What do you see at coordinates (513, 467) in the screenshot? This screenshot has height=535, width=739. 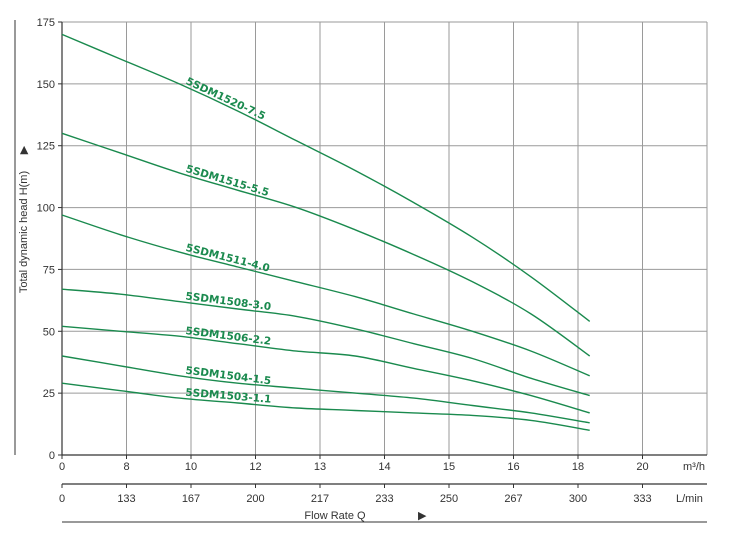 I see `x-tick-label: 16` at bounding box center [513, 467].